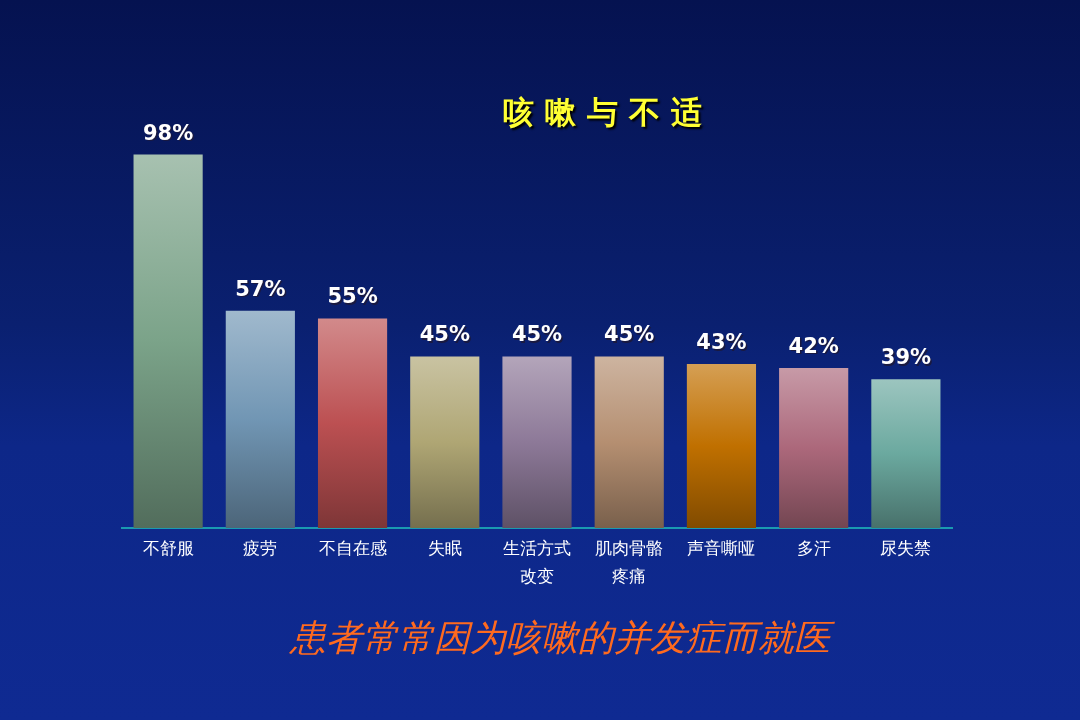  Describe the element at coordinates (906, 357) in the screenshot. I see `data-label: 39%` at that location.